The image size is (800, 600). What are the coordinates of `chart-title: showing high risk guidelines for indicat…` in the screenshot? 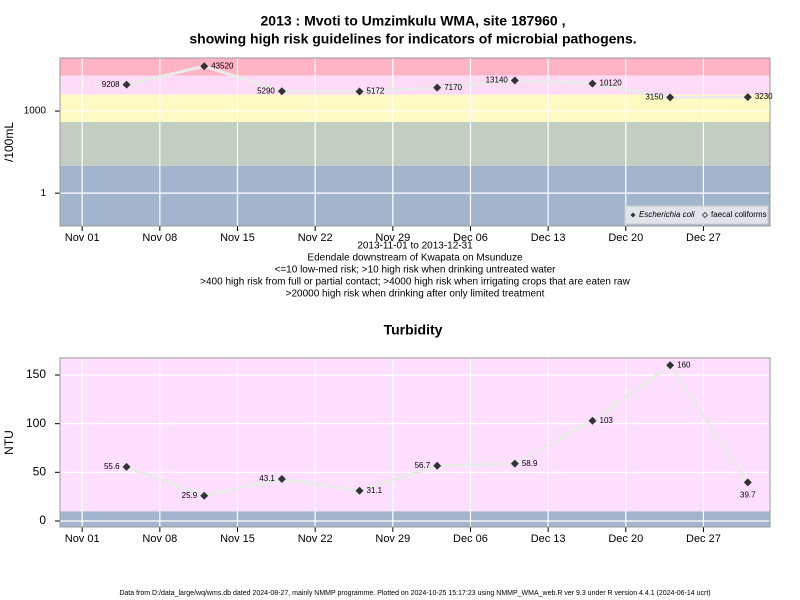 It's located at (412, 39).